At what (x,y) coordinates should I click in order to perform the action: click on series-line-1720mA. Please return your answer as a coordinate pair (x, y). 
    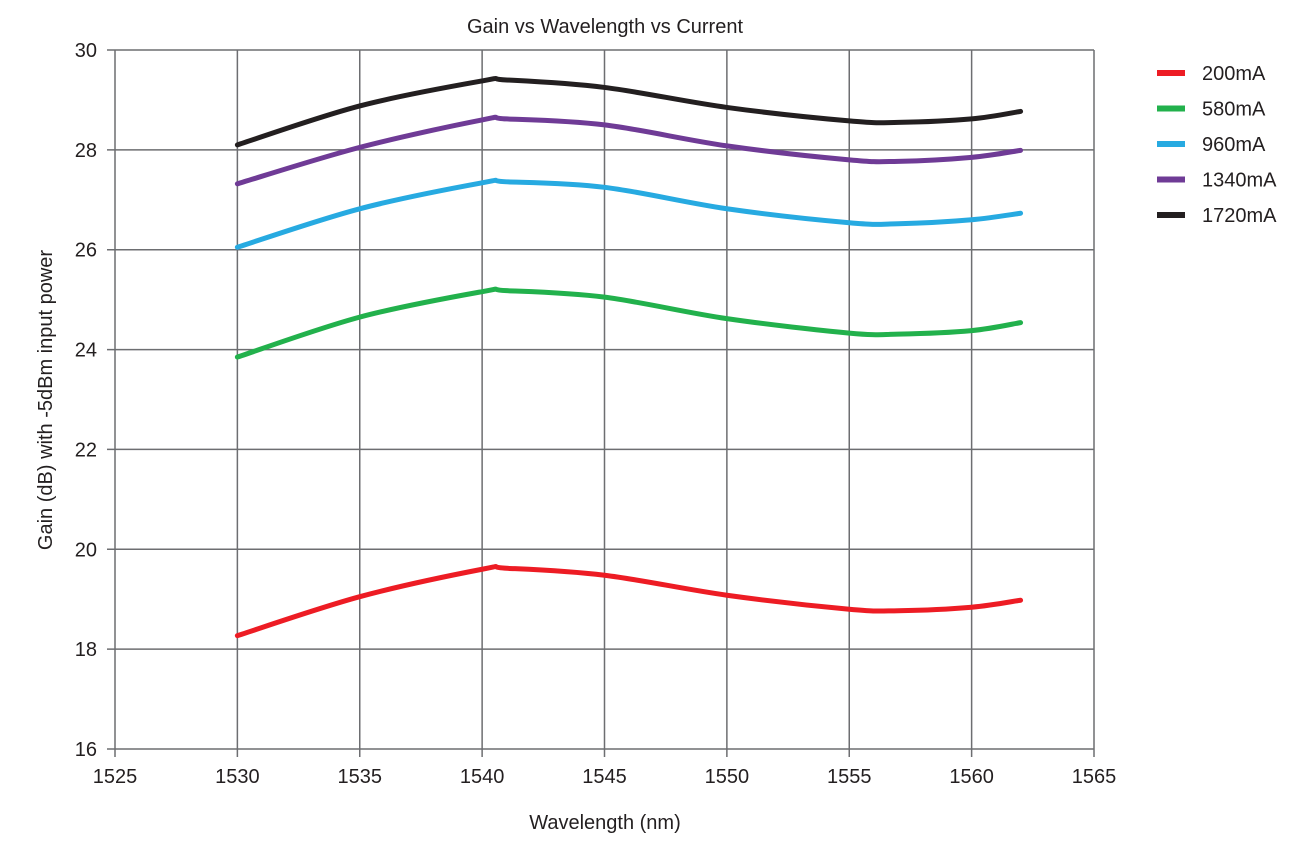
    Looking at the image, I should click on (629, 111).